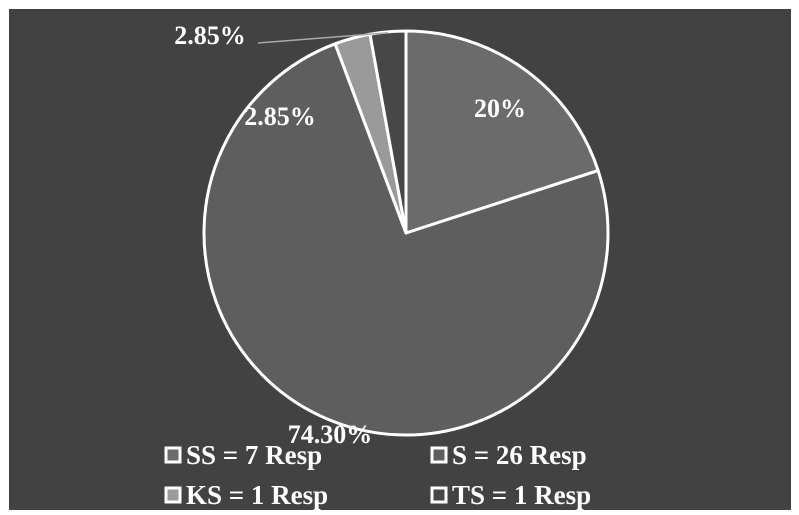 This screenshot has width=799, height=515. Describe the element at coordinates (500, 108) in the screenshot. I see `data-label-0: 20%` at that location.